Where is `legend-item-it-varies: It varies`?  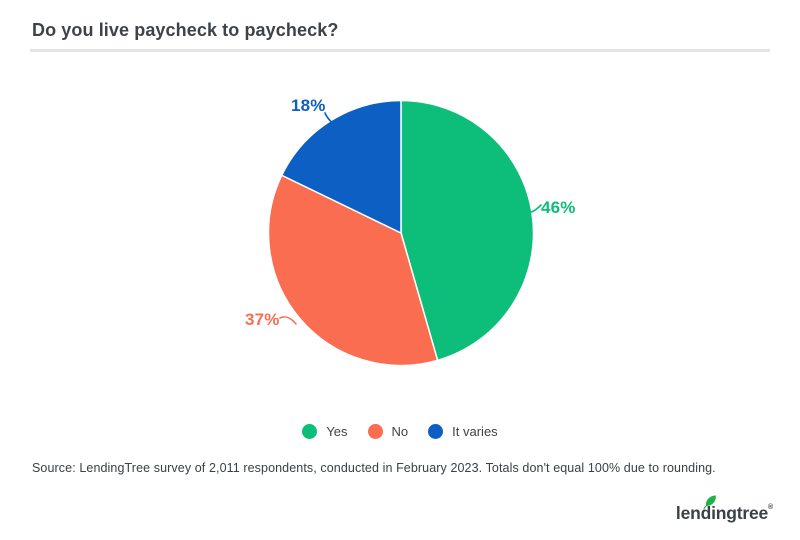 legend-item-it-varies: It varies is located at coordinates (463, 431).